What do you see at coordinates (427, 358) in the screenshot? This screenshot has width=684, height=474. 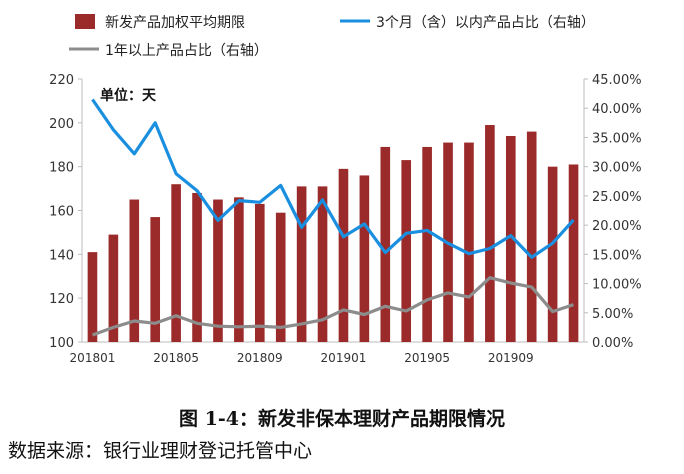 I see `x-tick-label: 201905` at bounding box center [427, 358].